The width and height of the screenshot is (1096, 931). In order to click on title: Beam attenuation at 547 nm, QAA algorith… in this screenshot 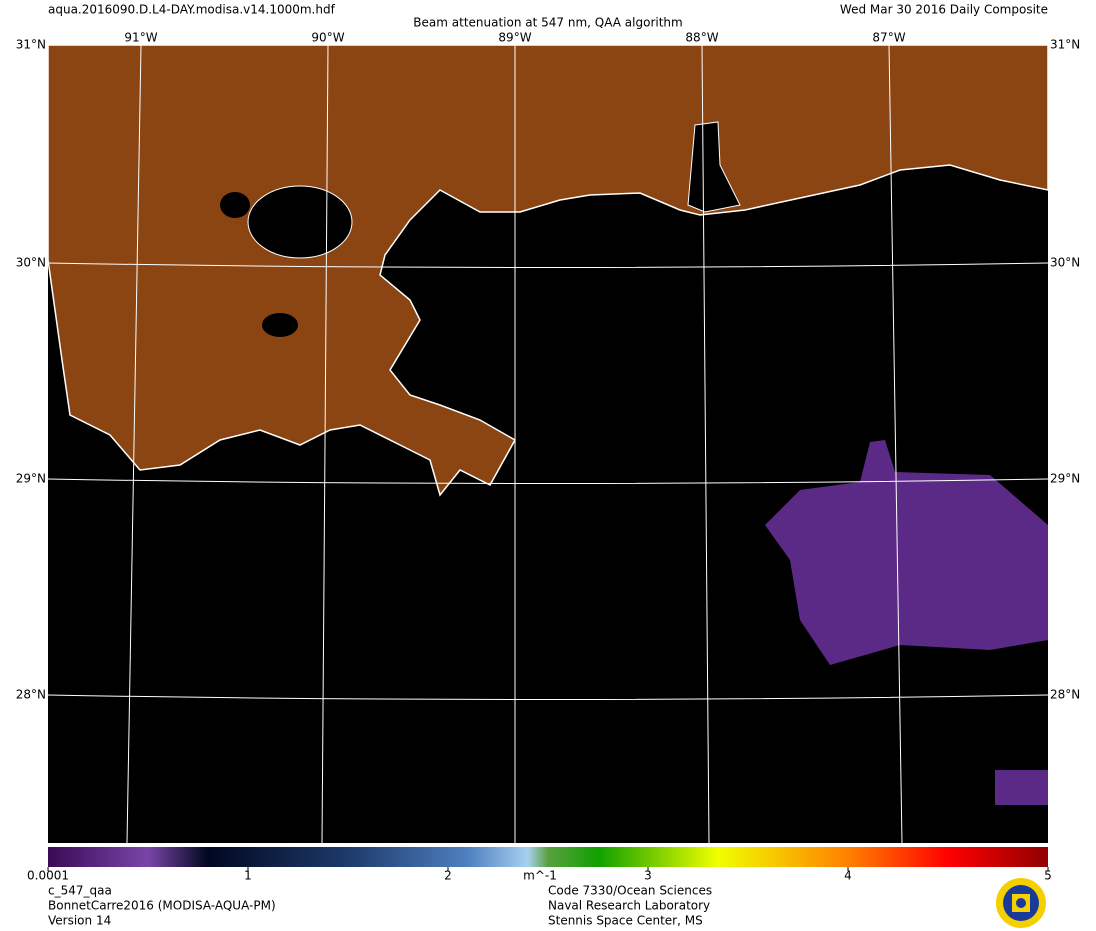, I will do `click(547, 23)`.